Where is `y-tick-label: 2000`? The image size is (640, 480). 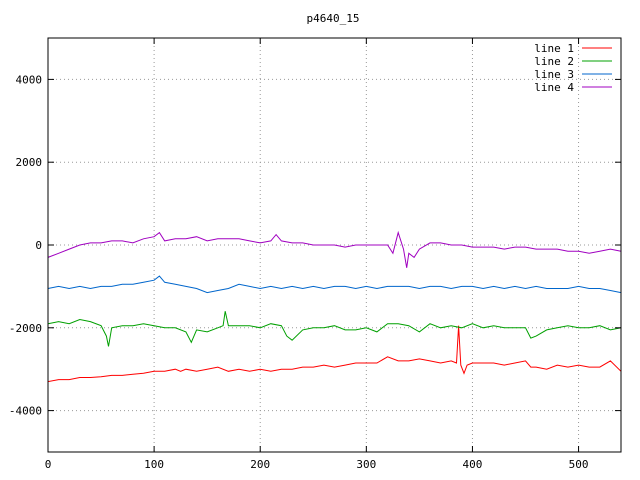 y-tick-label: 2000 is located at coordinates (29, 162).